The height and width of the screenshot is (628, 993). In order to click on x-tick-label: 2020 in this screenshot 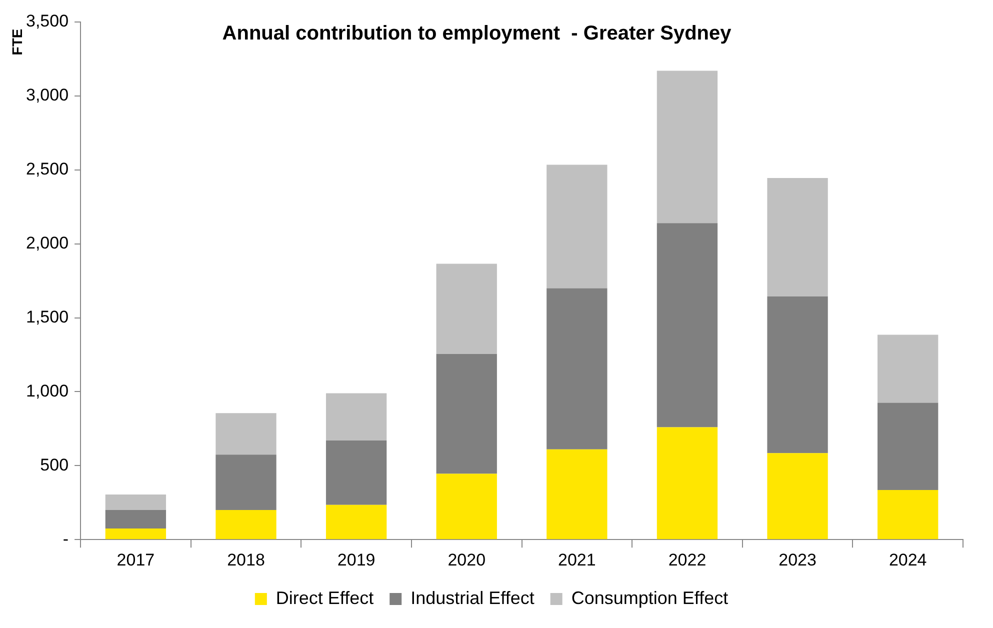, I will do `click(467, 560)`.